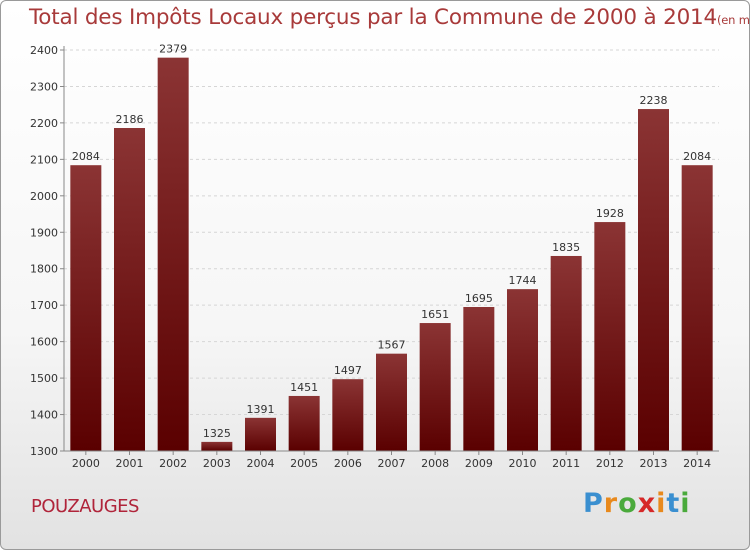 The width and height of the screenshot is (750, 550). Describe the element at coordinates (44, 415) in the screenshot. I see `y-tick-label: 1400` at that location.